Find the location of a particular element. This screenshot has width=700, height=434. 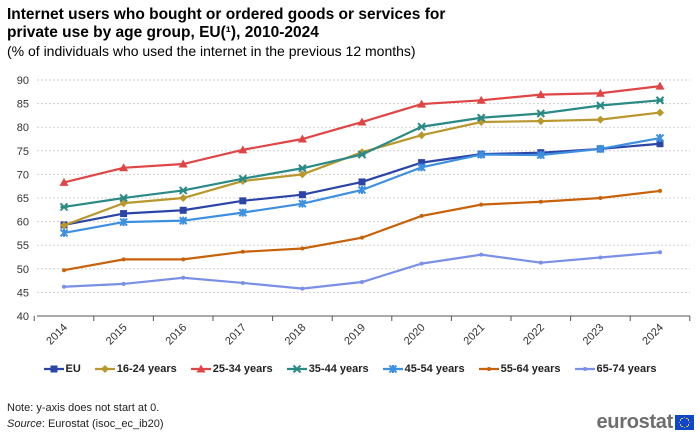

x-tick-label: 2017 is located at coordinates (236, 335).